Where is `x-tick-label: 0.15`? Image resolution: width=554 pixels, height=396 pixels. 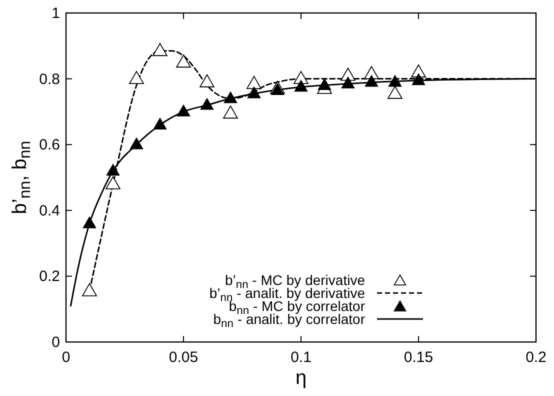
x-tick-label: 0.15 is located at coordinates (419, 357).